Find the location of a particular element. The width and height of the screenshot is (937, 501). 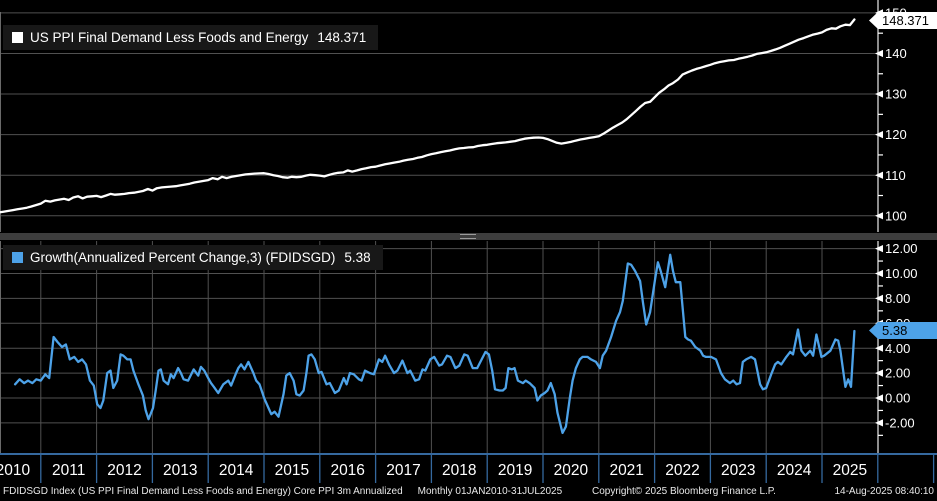

year-label-2023: 2023 is located at coordinates (738, 470).